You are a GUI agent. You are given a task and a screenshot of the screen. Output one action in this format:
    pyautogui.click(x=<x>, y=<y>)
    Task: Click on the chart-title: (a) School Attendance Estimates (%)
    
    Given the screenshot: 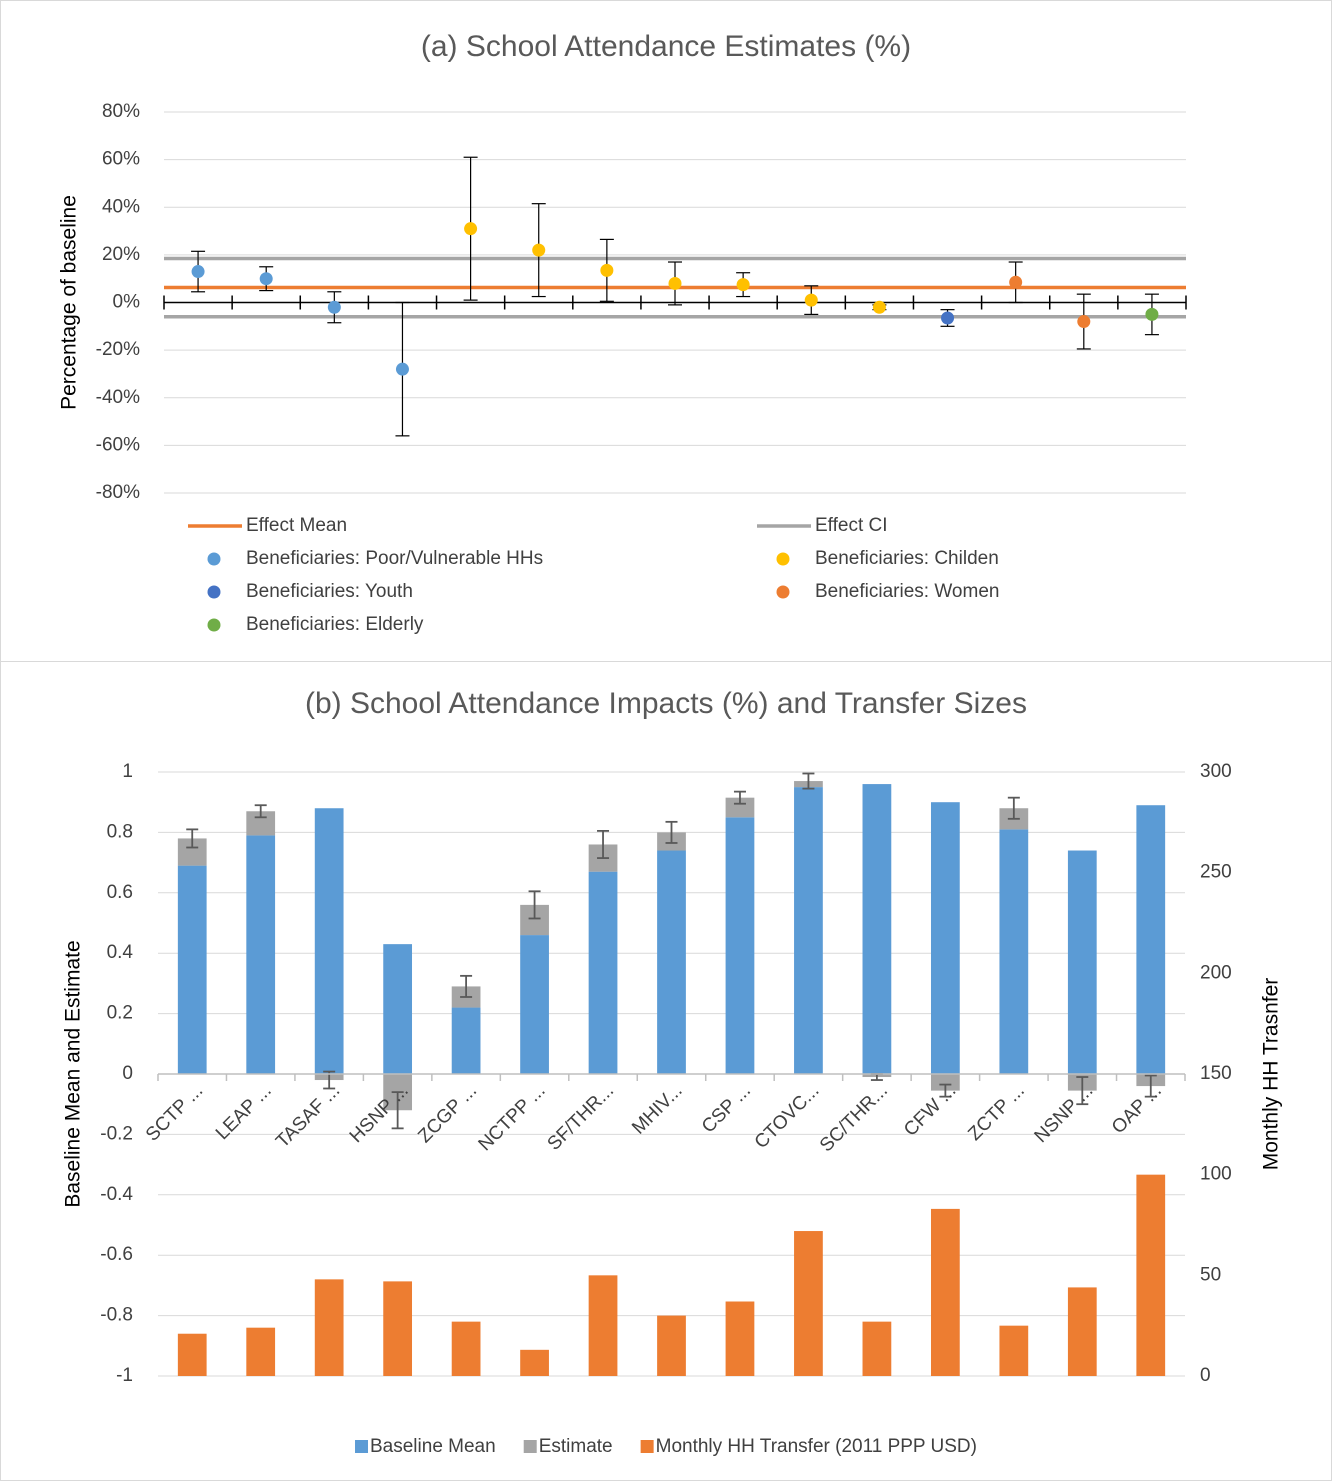 What is the action you would take?
    pyautogui.click(x=666, y=46)
    